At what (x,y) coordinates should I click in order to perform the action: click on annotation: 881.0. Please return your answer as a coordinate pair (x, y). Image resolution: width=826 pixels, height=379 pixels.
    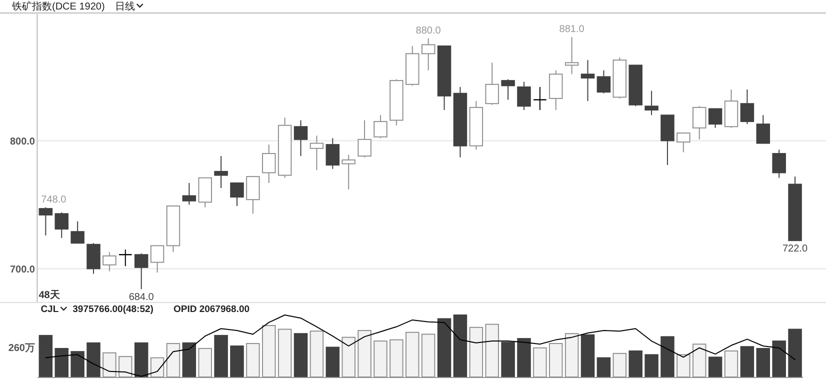
    Looking at the image, I should click on (572, 30).